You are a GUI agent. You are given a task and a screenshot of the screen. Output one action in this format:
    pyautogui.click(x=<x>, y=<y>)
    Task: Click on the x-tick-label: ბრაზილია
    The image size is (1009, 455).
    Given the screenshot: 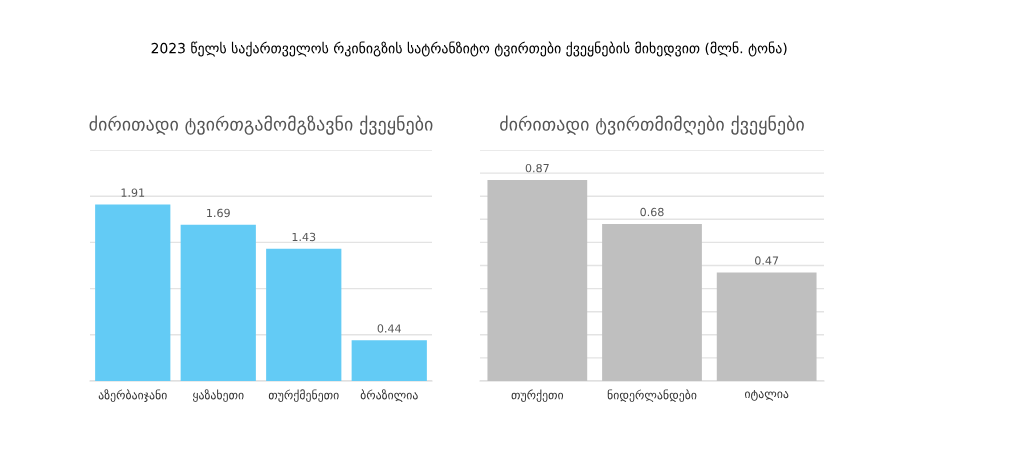 What is the action you would take?
    pyautogui.click(x=389, y=395)
    